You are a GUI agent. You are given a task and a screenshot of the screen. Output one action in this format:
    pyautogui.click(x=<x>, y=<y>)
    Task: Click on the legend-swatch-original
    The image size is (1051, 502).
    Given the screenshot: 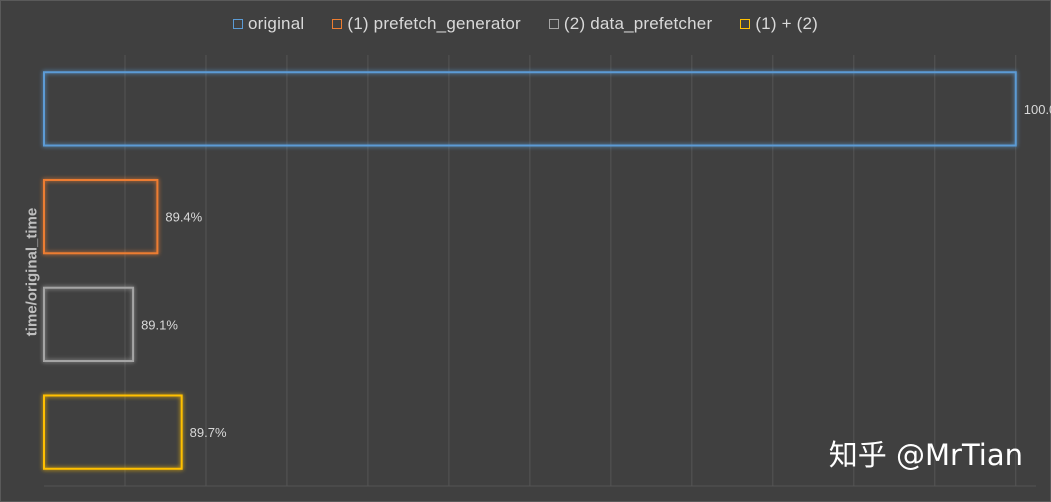 What is the action you would take?
    pyautogui.click(x=237, y=24)
    